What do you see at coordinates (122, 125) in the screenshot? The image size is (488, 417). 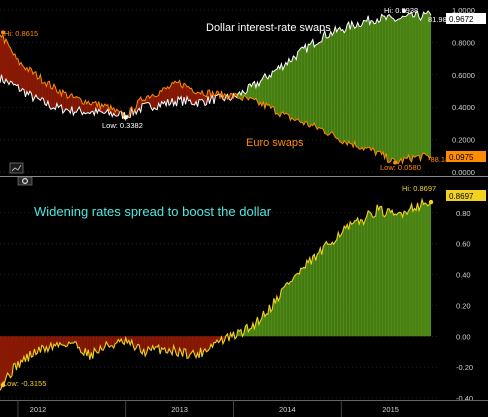 I see `euro-low-early-annotation: Low: 0.3382` at bounding box center [122, 125].